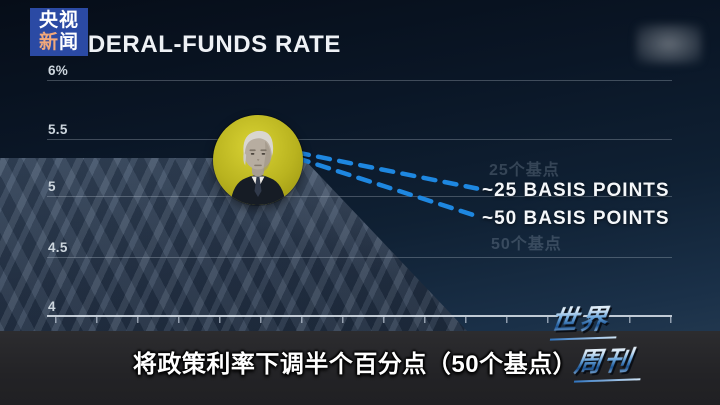 The image size is (720, 405). What do you see at coordinates (52, 186) in the screenshot?
I see `y-axis-label-5: 5` at bounding box center [52, 186].